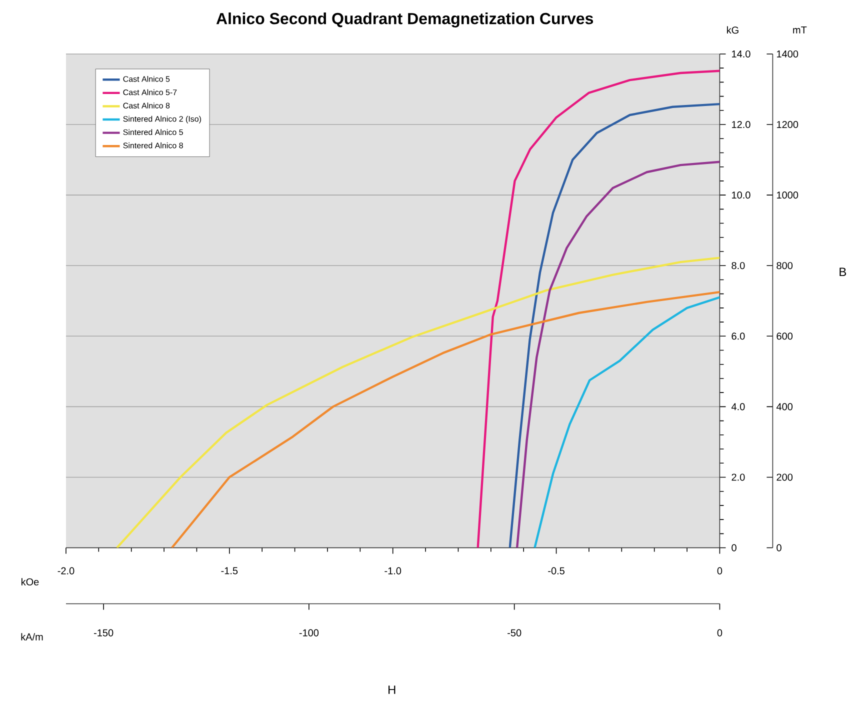  Describe the element at coordinates (779, 548) in the screenshot. I see `y2-tick-label: 0` at that location.